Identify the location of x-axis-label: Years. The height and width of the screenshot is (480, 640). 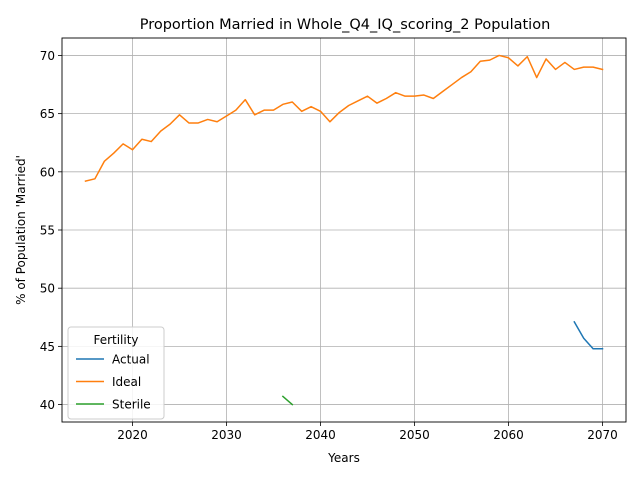
(343, 458).